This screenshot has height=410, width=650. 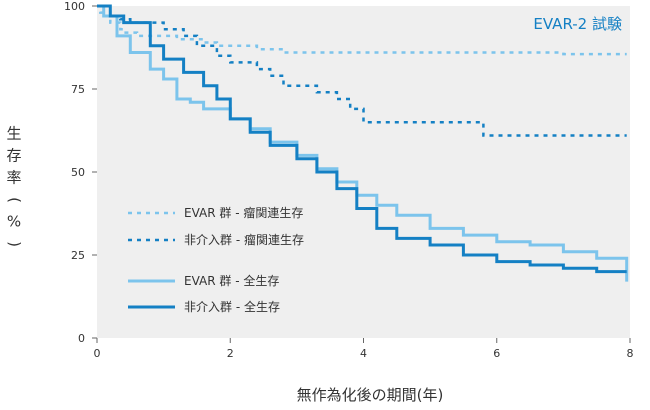 What do you see at coordinates (15, 244) in the screenshot?
I see `y-axis-title-char: )` at bounding box center [15, 244].